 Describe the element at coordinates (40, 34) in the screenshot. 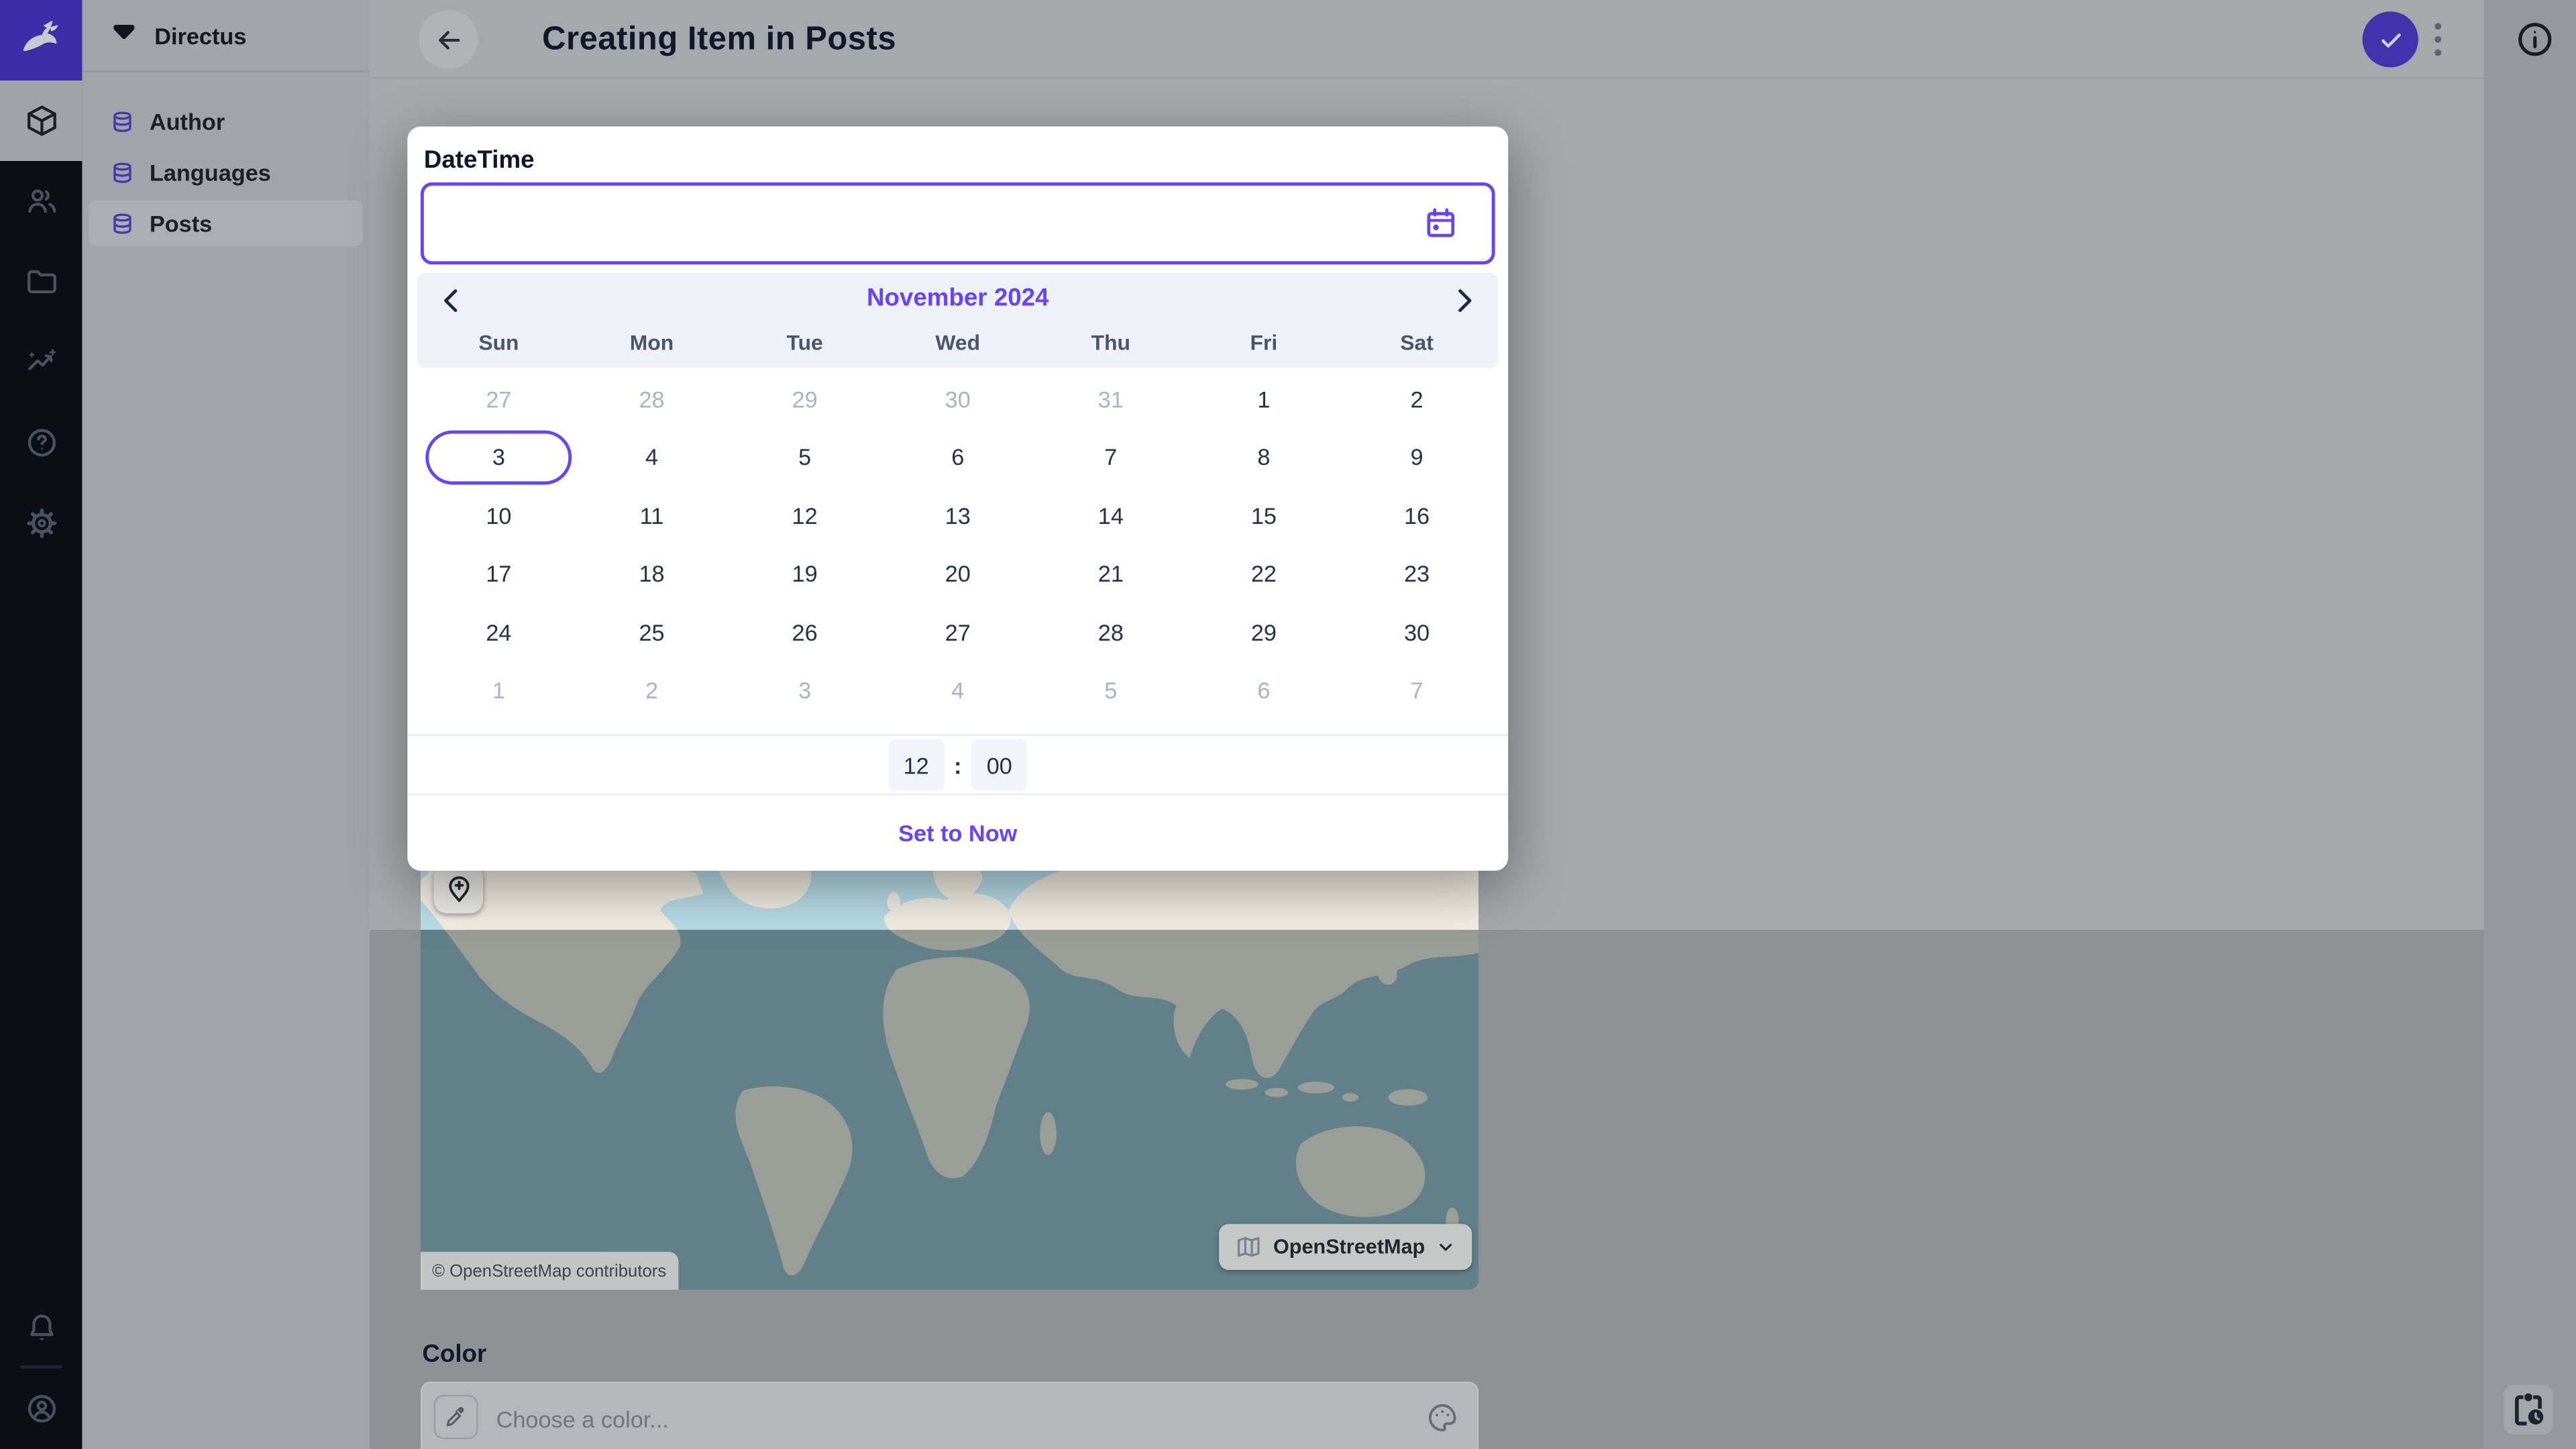

I see `directus-rabbit-icon` at that location.